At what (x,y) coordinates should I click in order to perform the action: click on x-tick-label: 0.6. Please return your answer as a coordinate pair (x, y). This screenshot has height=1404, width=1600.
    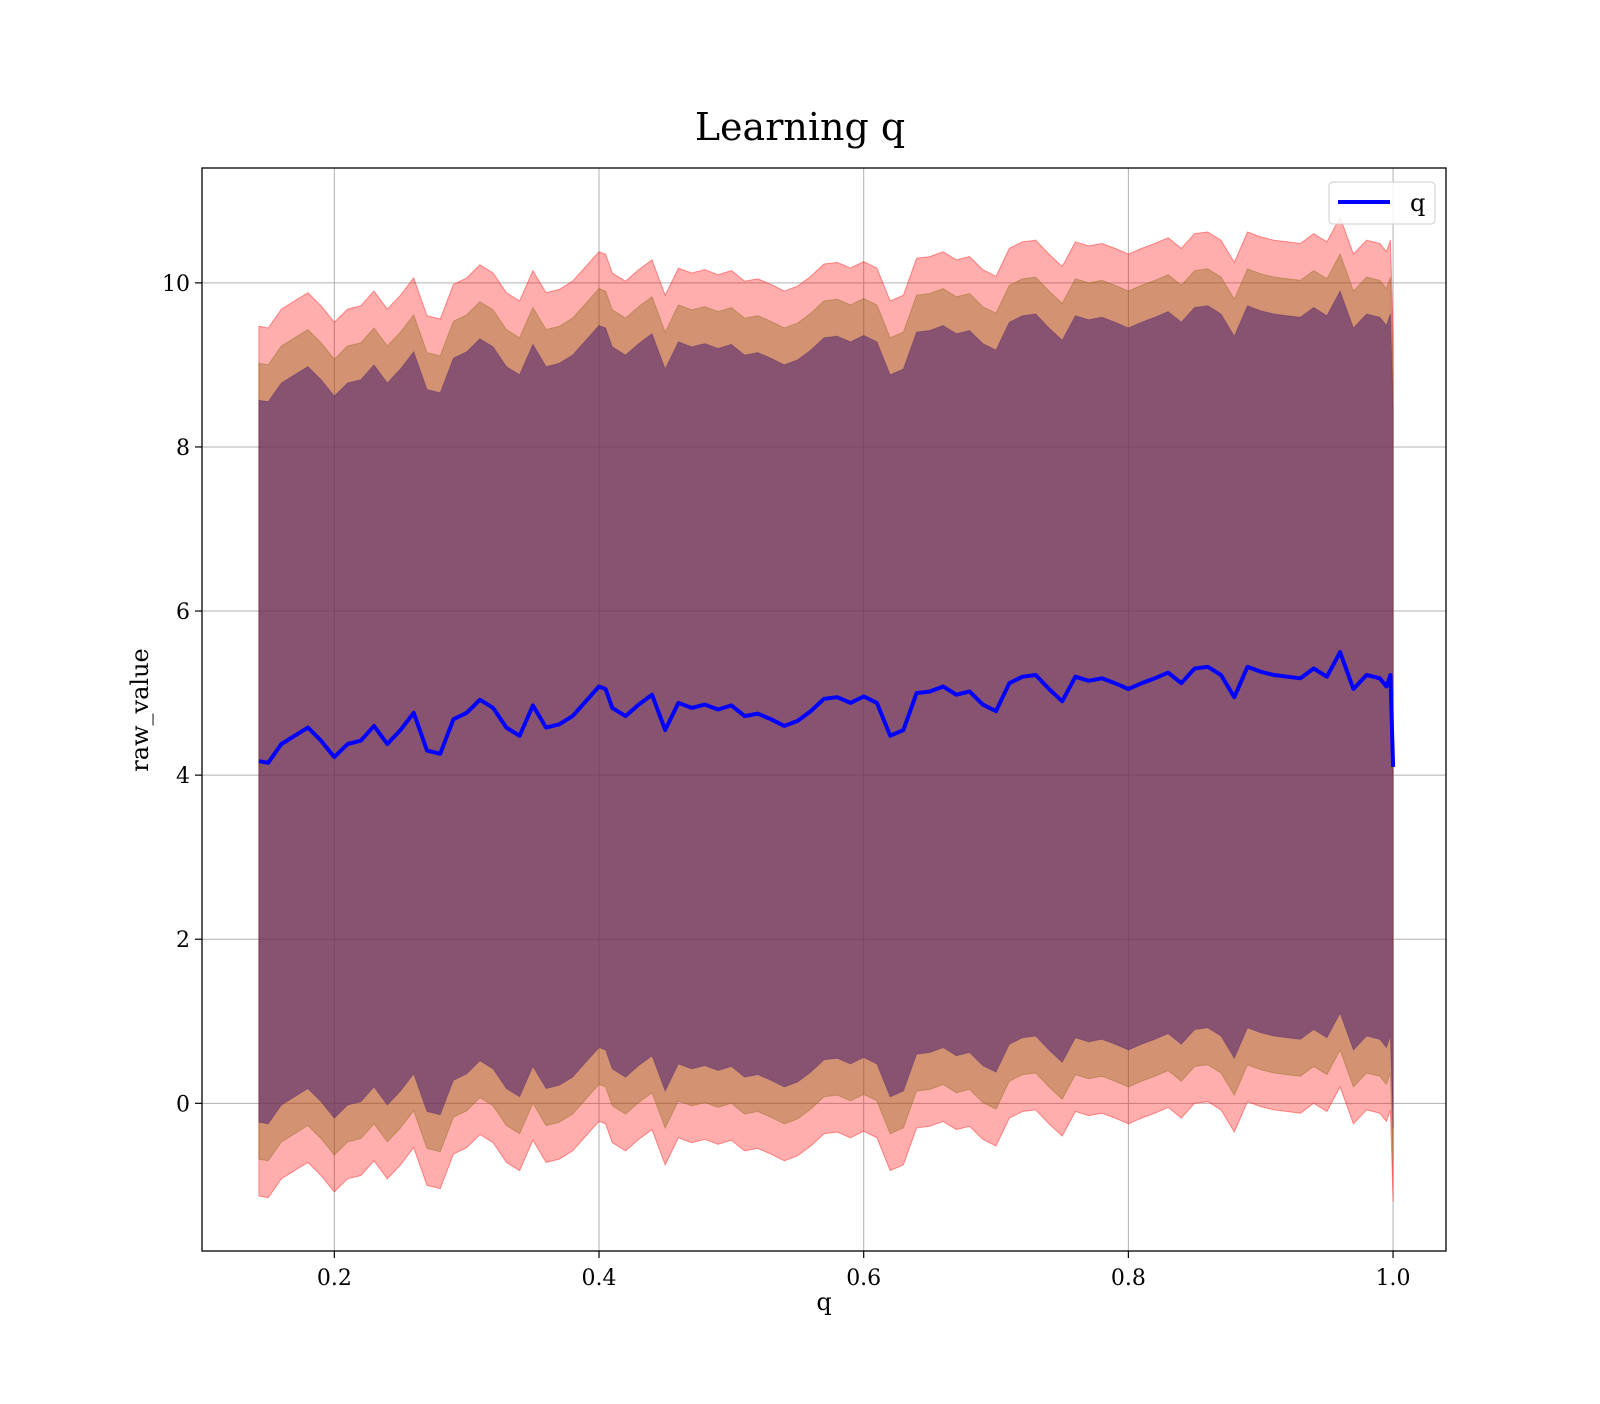
    Looking at the image, I should click on (863, 1278).